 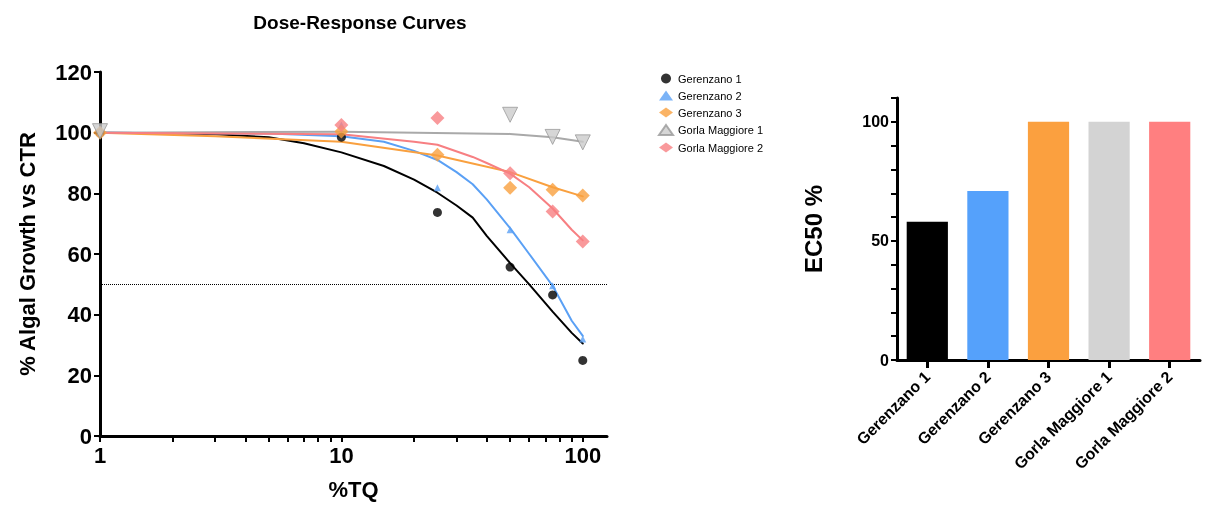 What do you see at coordinates (27, 254) in the screenshot?
I see `y-axis-title: % Algal Growth vs CTR` at bounding box center [27, 254].